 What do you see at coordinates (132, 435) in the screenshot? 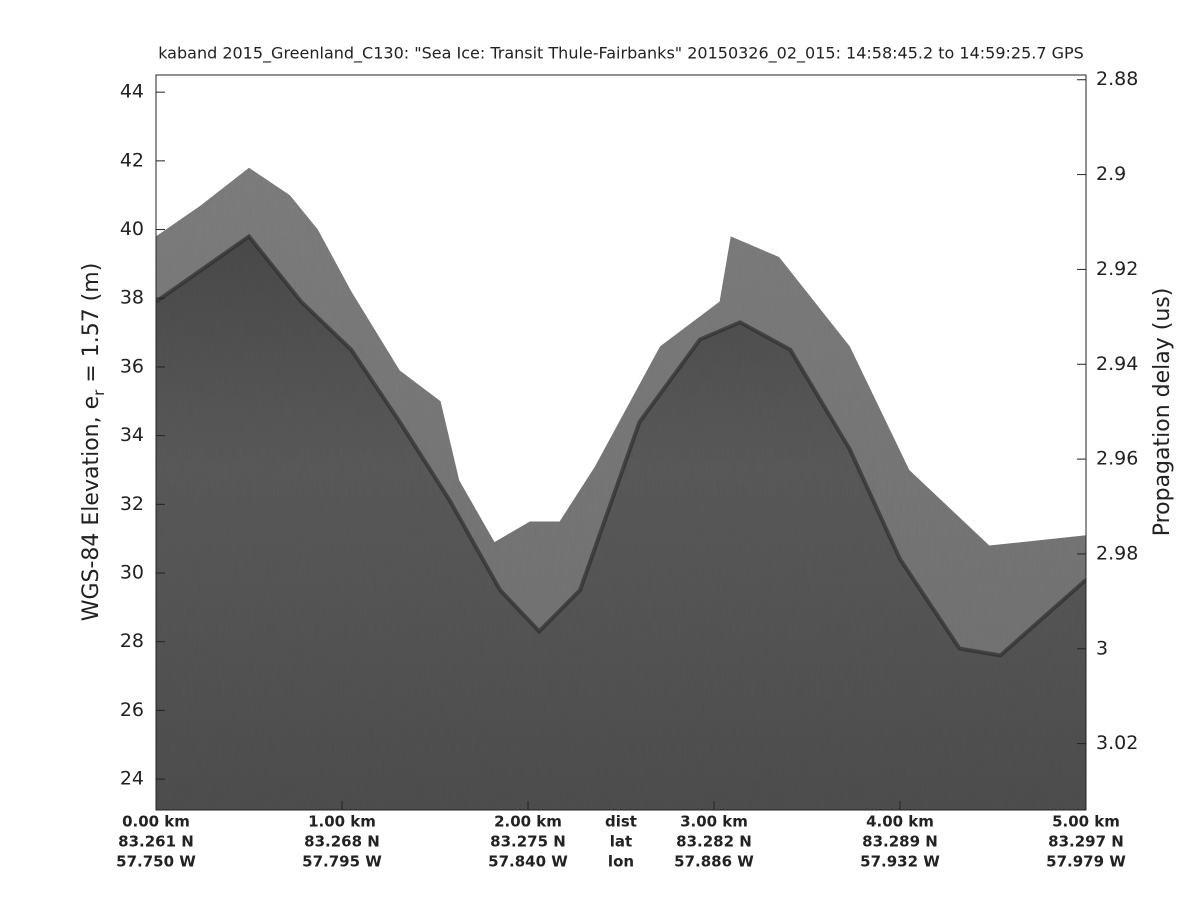
I see `y-tick-label: 34` at bounding box center [132, 435].